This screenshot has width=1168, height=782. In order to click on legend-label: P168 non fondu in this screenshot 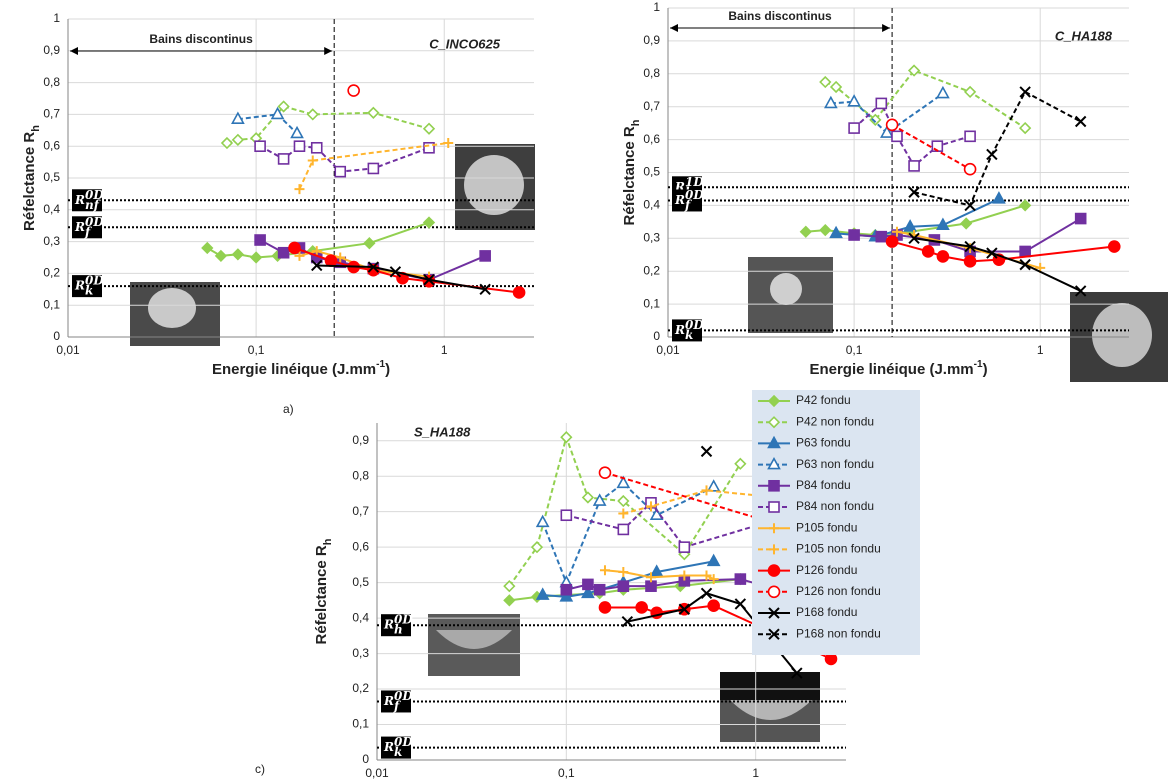, I will do `click(838, 633)`.